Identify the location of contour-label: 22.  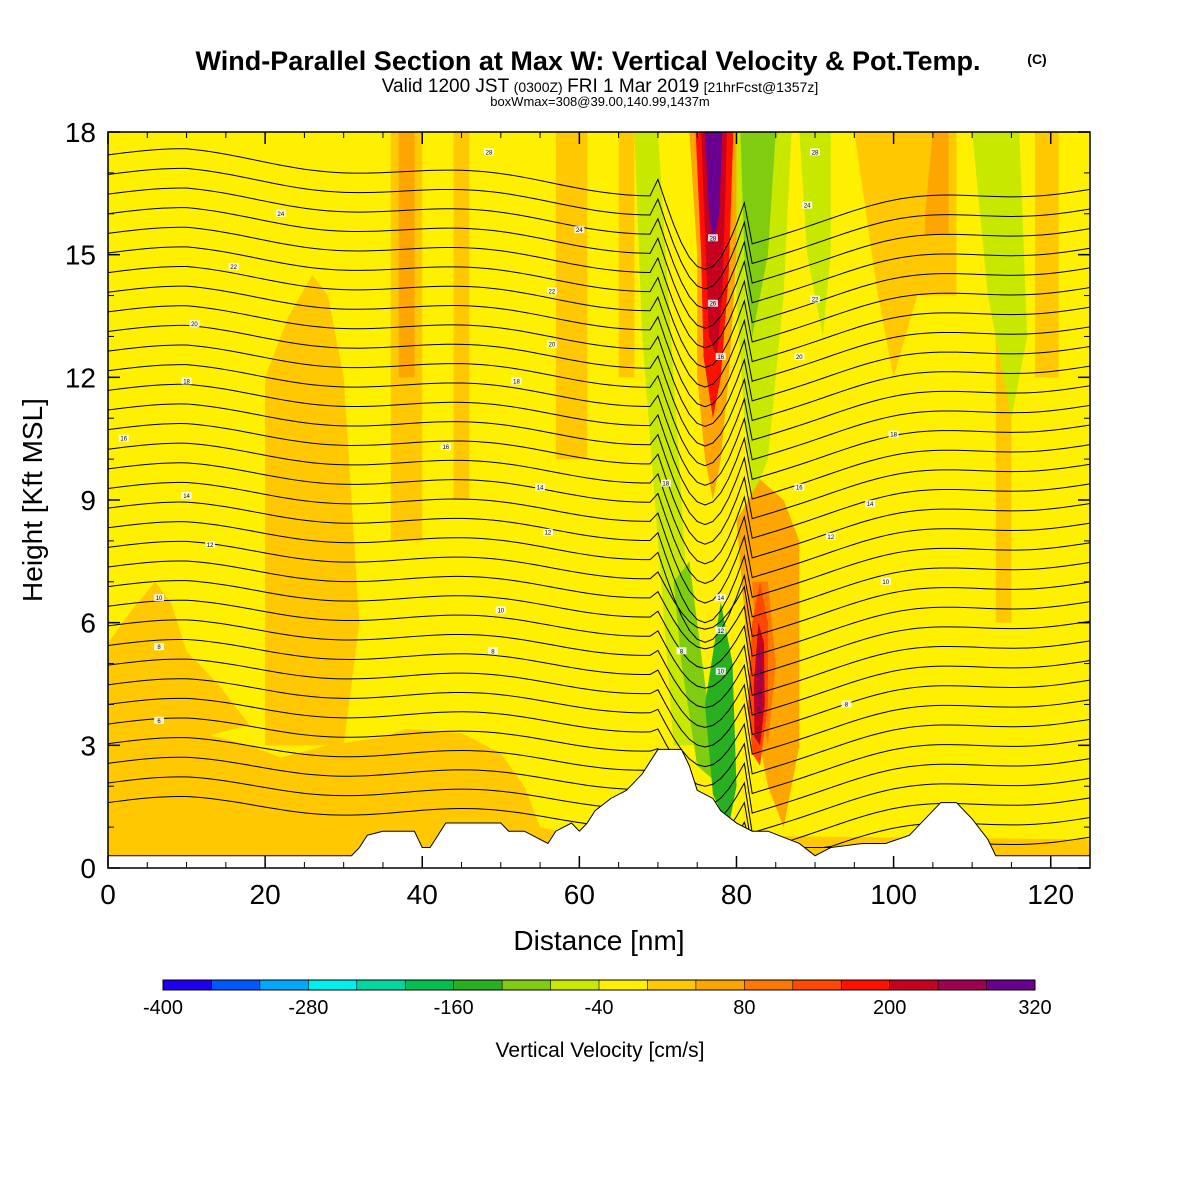
(815, 299).